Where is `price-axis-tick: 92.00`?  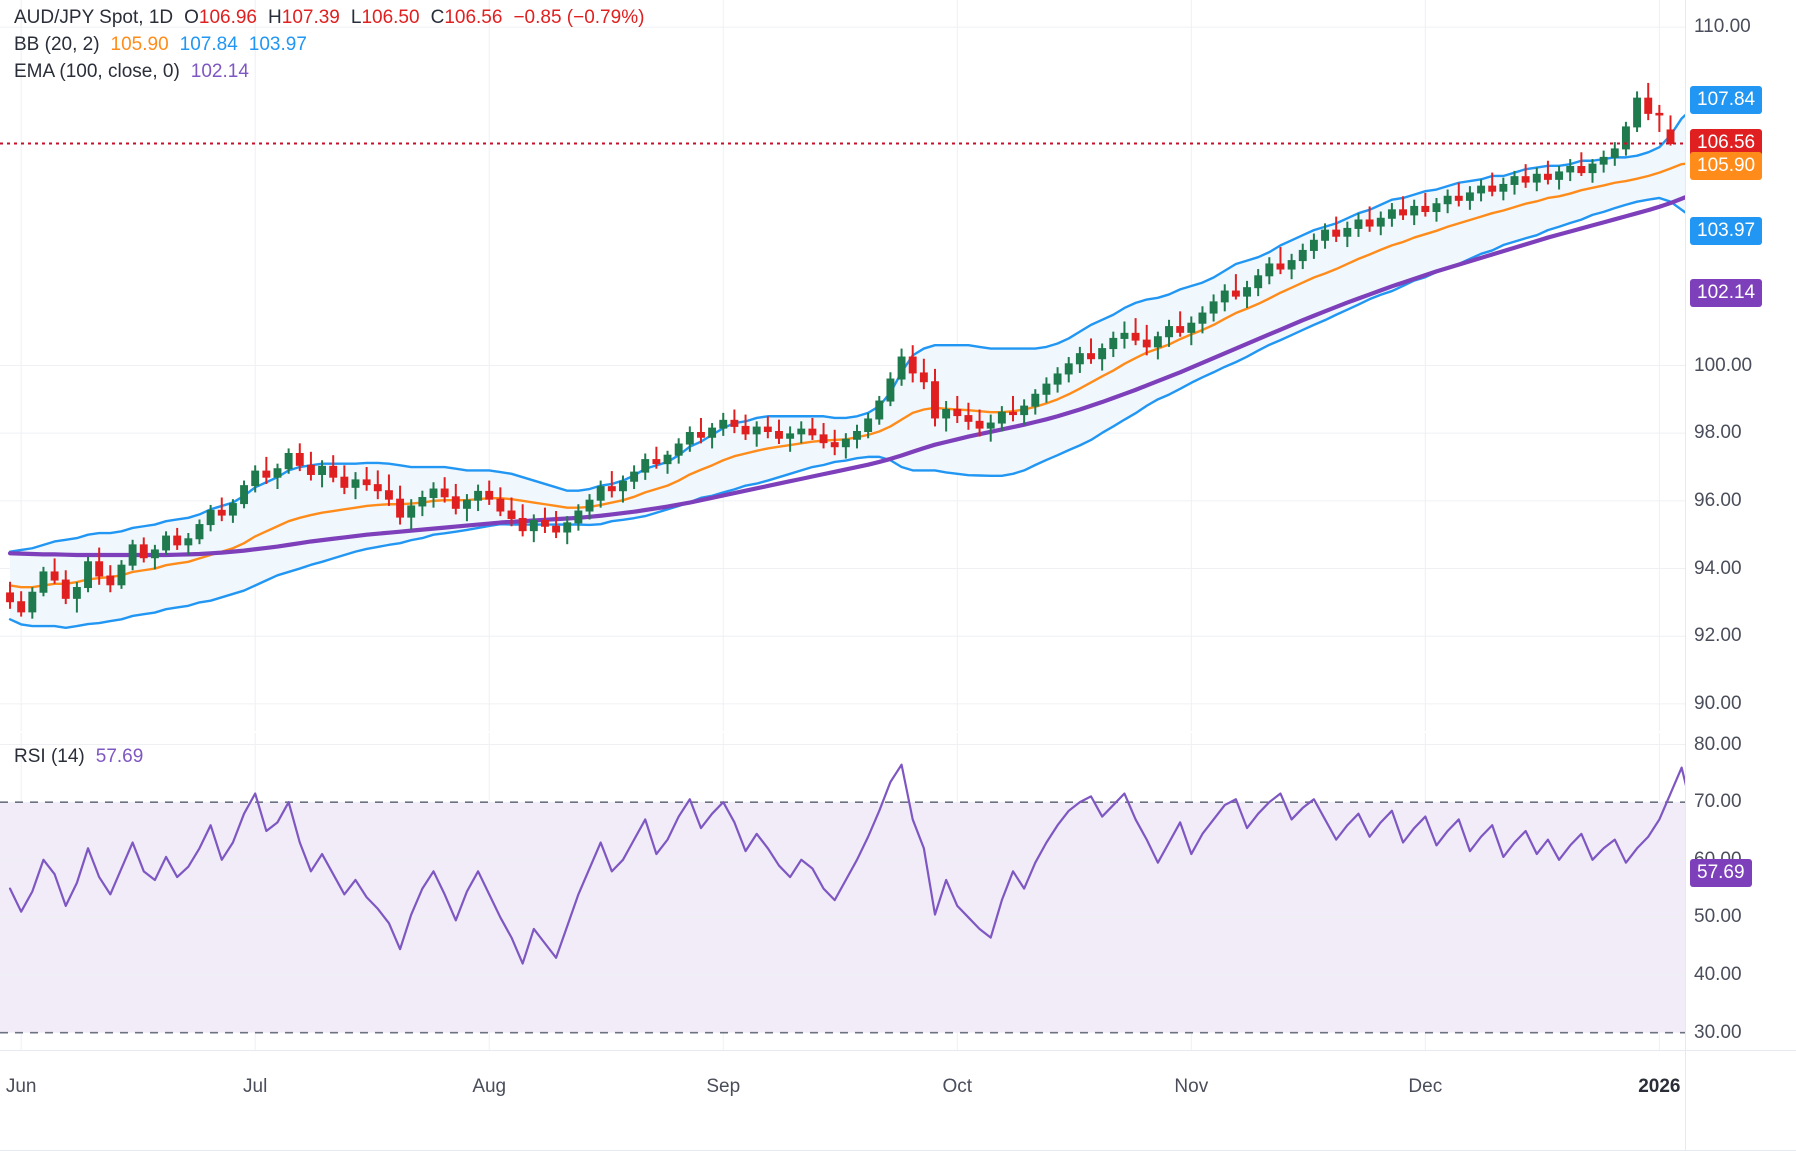
price-axis-tick: 92.00 is located at coordinates (1718, 636).